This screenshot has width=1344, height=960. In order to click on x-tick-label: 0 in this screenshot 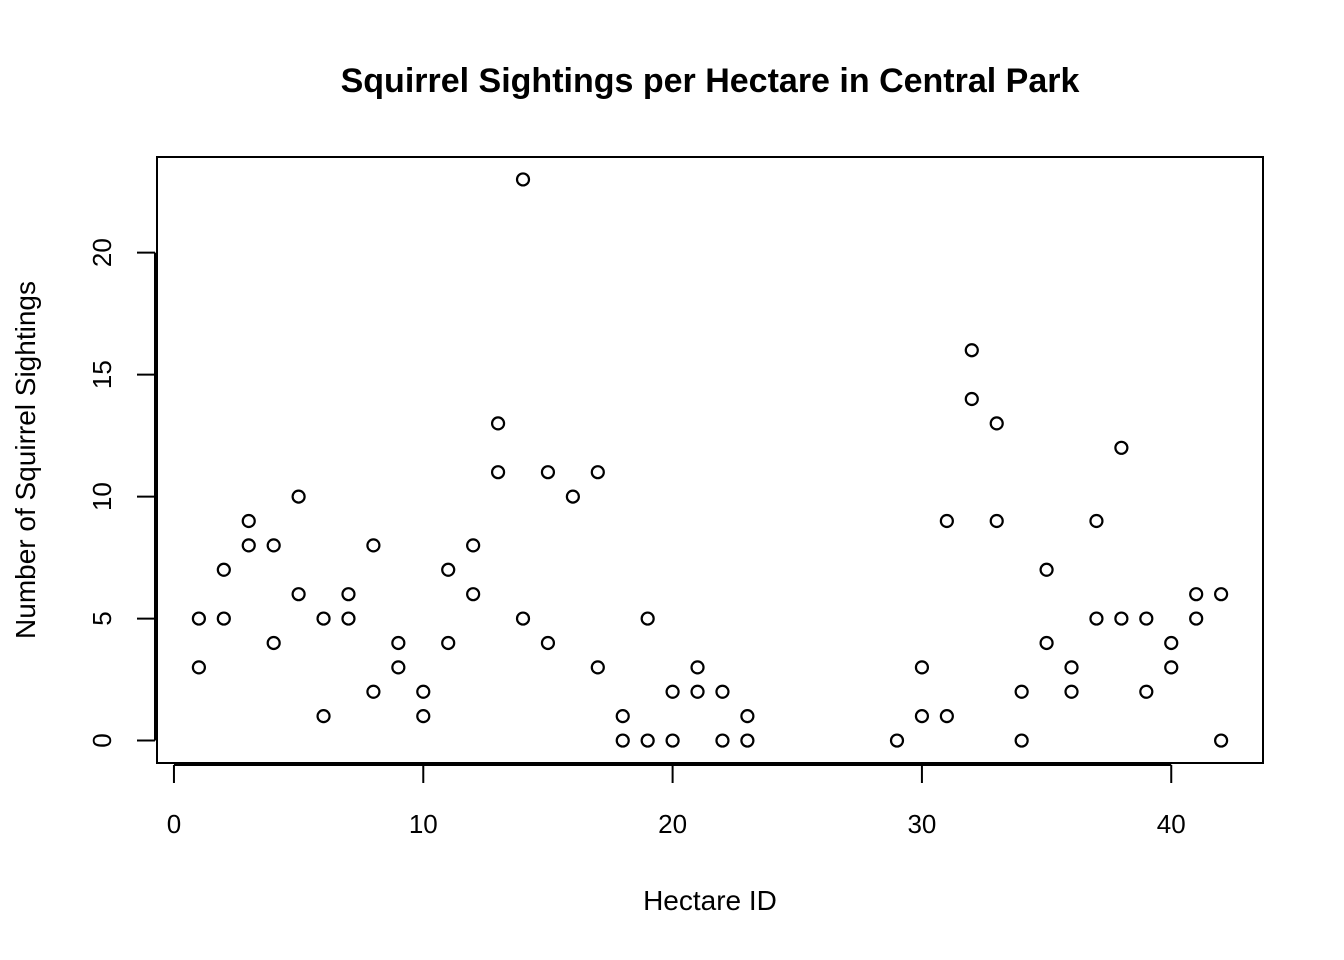, I will do `click(174, 824)`.